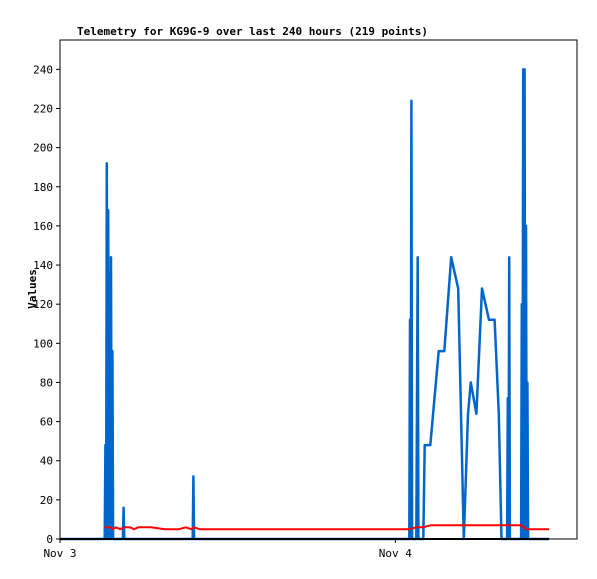  Describe the element at coordinates (46, 461) in the screenshot. I see `y-tick-label: 40` at that location.